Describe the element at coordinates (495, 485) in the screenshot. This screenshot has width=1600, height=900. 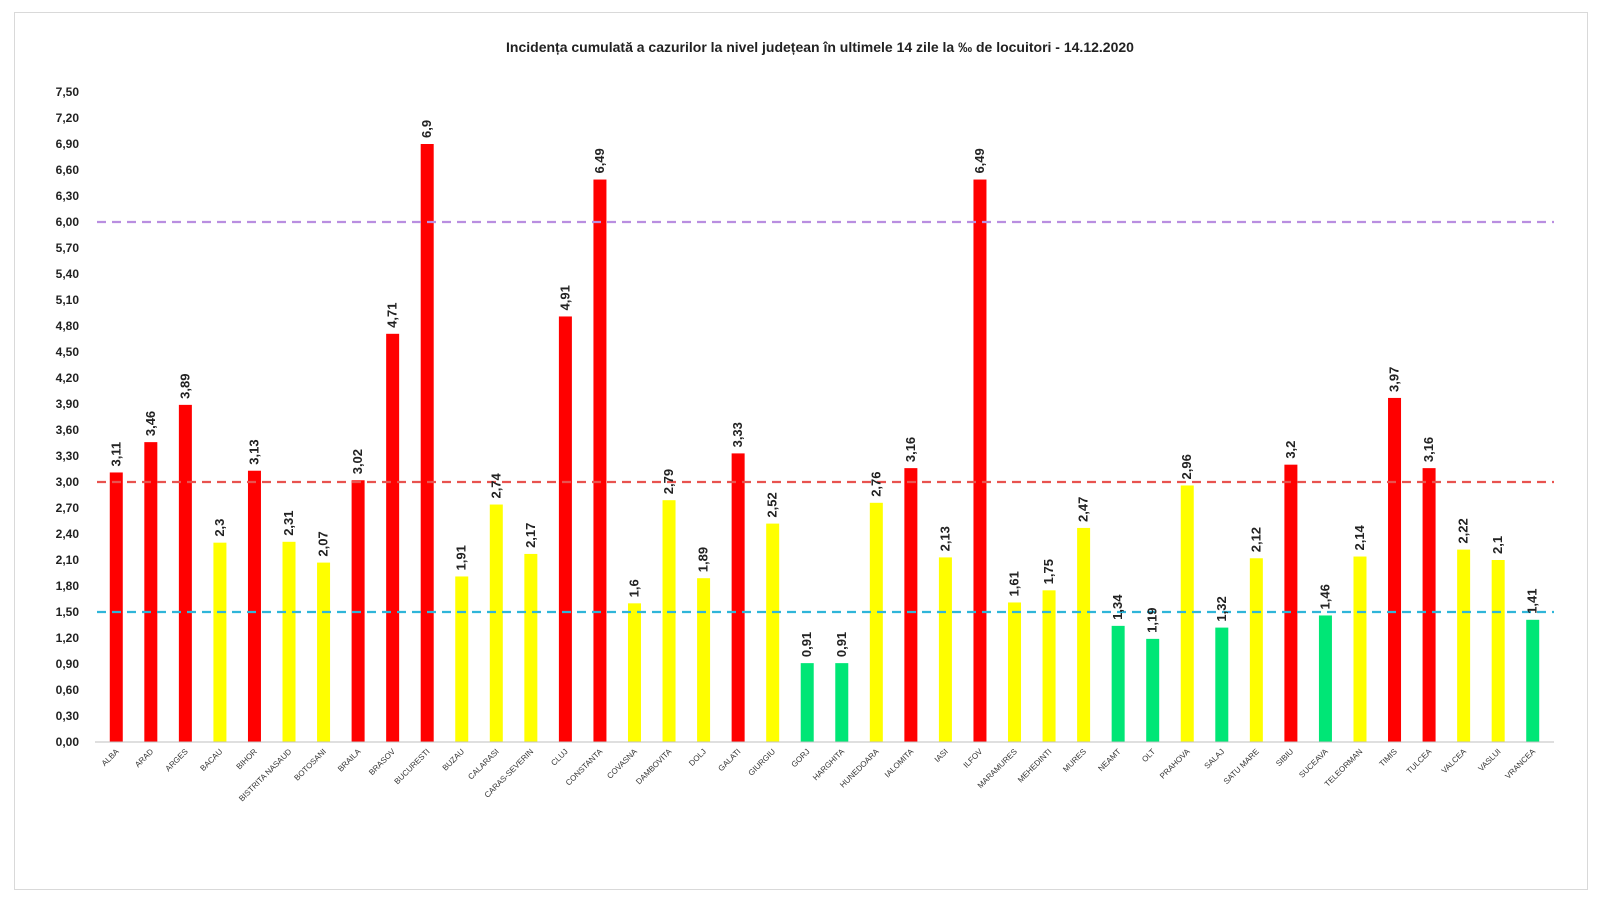
I see `data-label: 2,74` at that location.